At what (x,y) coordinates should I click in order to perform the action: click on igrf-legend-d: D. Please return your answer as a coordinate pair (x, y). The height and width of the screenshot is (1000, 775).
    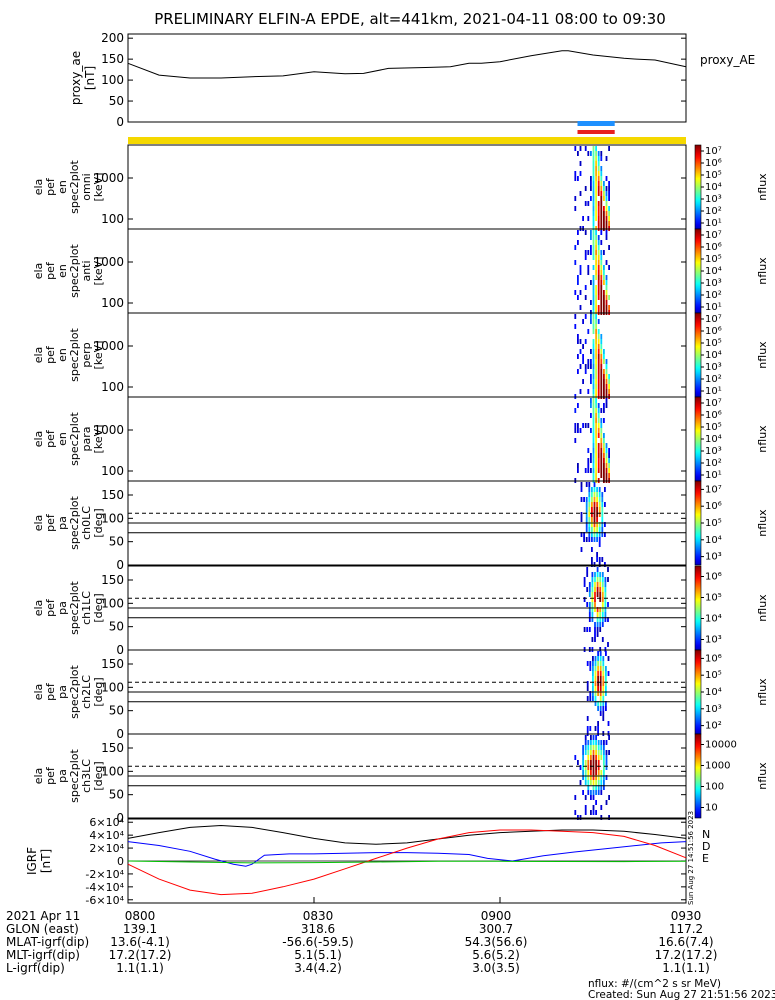
    Looking at the image, I should click on (706, 846).